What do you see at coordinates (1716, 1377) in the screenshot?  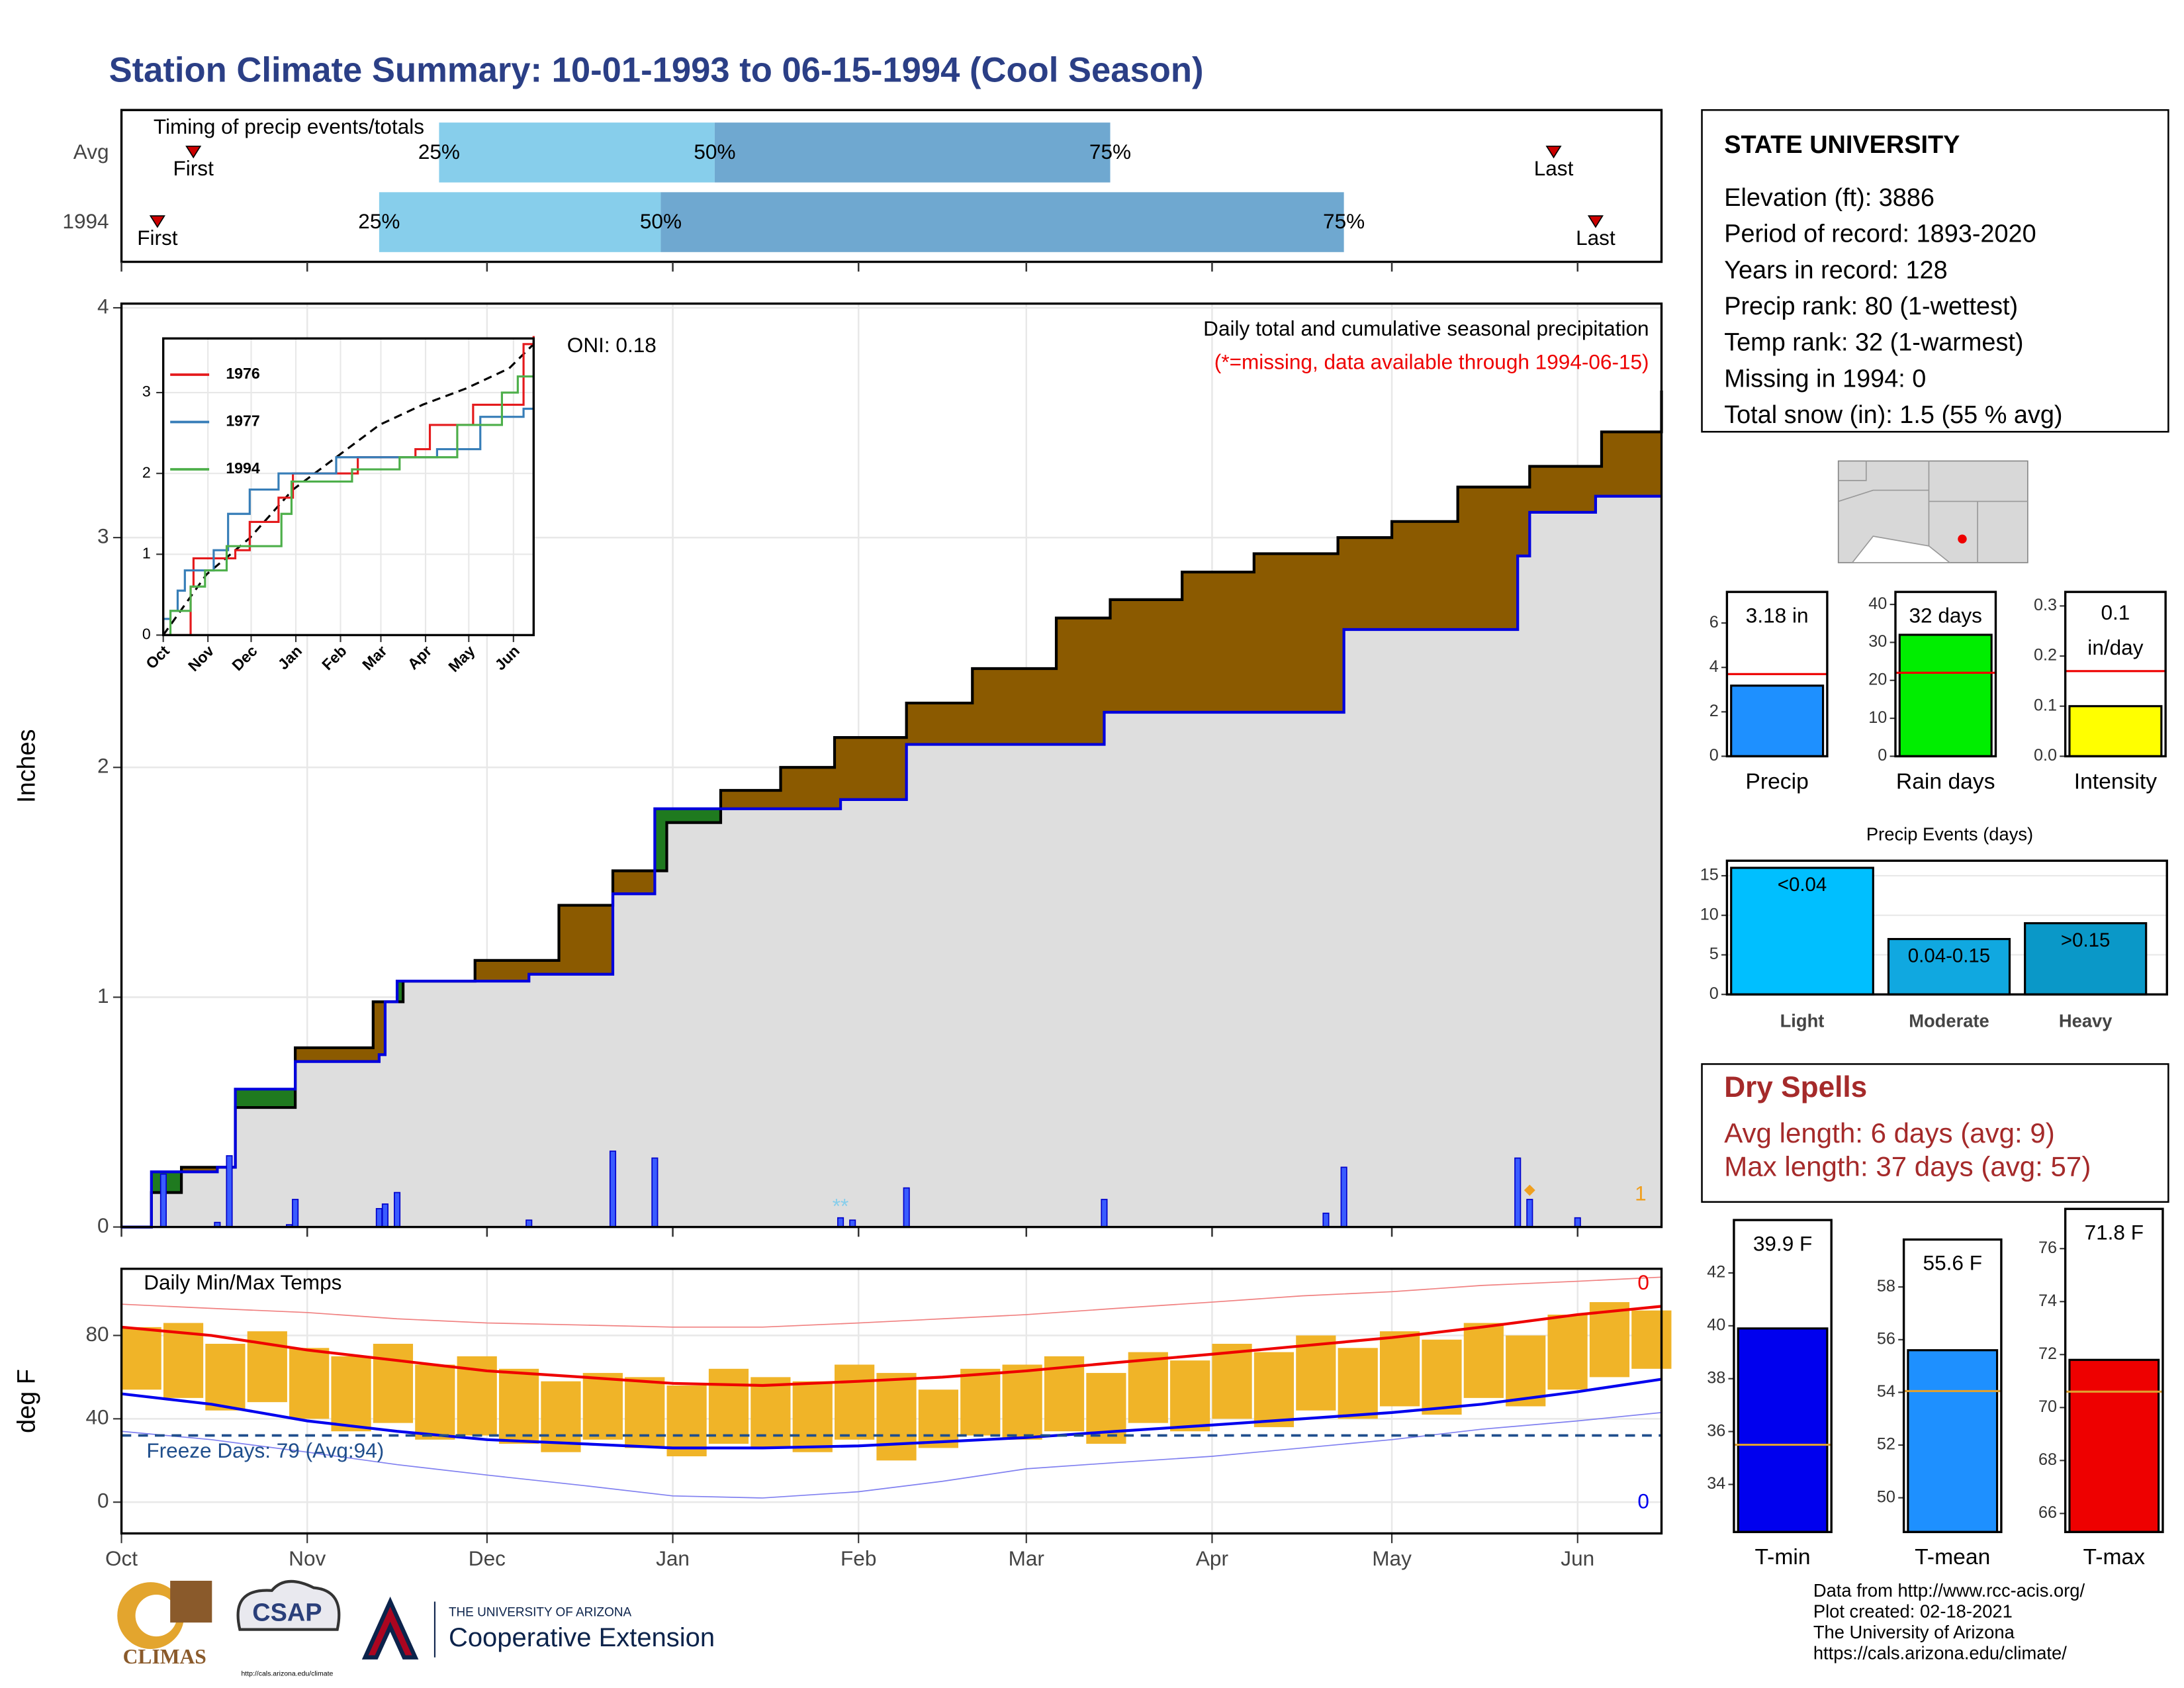 I see `y-tick-label: 38` at bounding box center [1716, 1377].